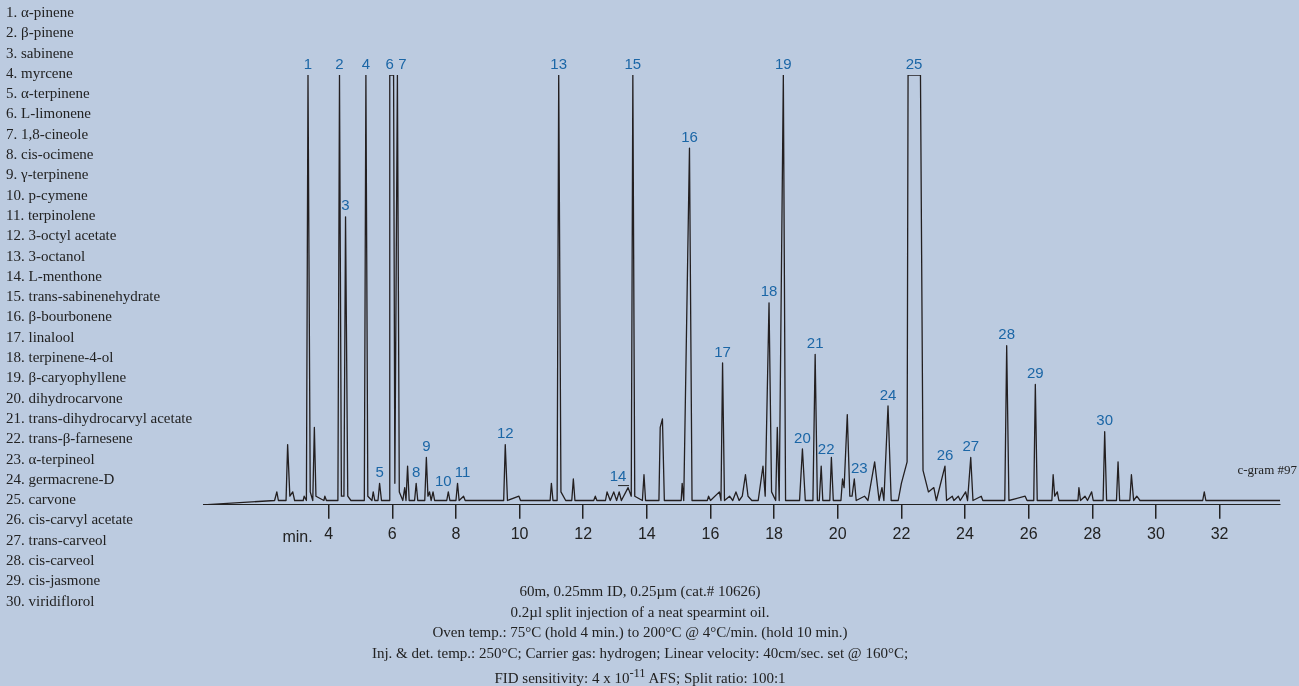 This screenshot has width=1299, height=686. I want to click on annotation: 22, so click(826, 448).